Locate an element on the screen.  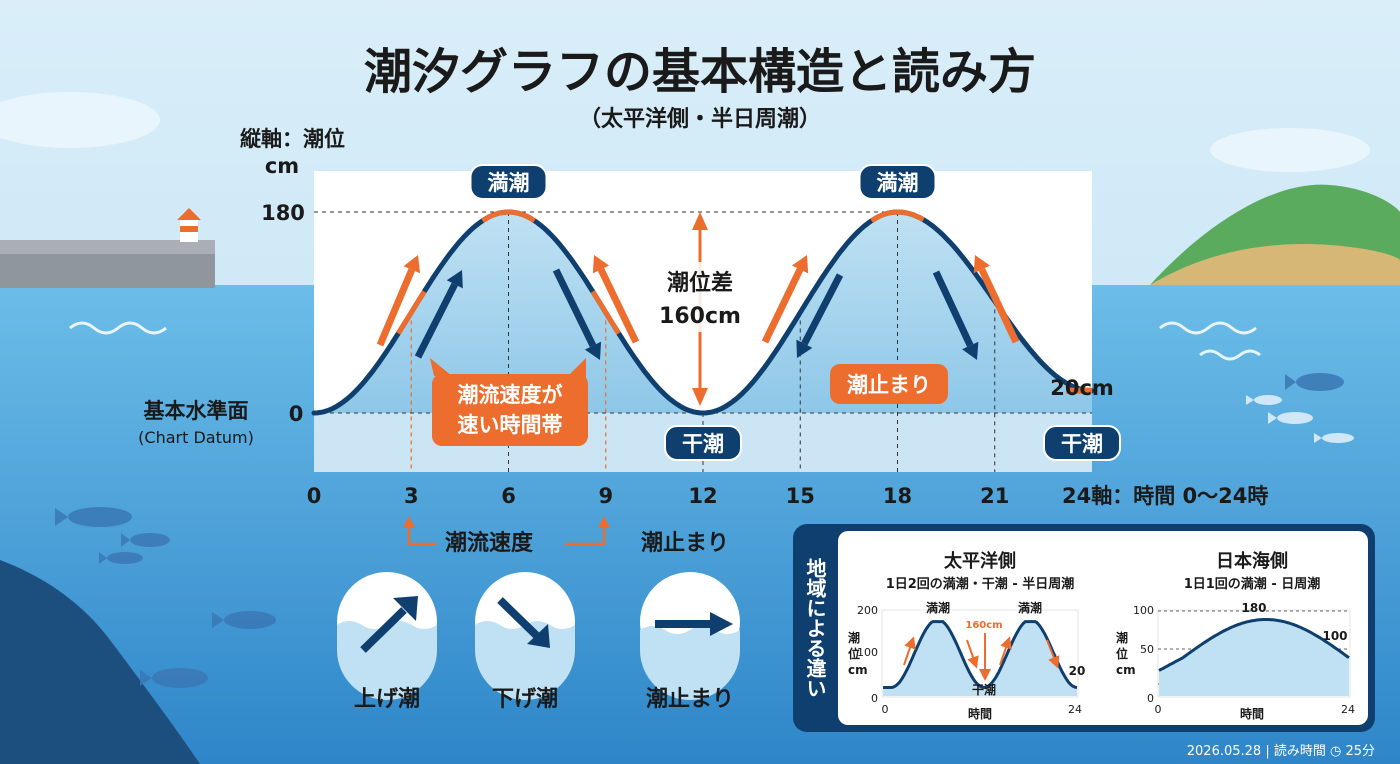
current-speed-legend: 潮流速度 潮止まり is located at coordinates (566, 536).